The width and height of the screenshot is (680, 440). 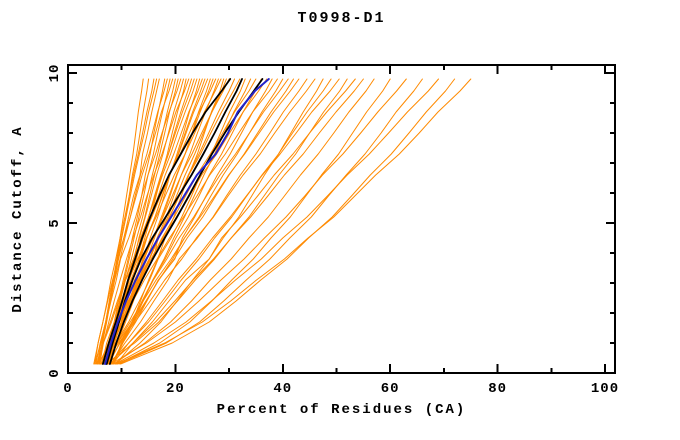 What do you see at coordinates (55, 222) in the screenshot?
I see `y-tick-label: 5` at bounding box center [55, 222].